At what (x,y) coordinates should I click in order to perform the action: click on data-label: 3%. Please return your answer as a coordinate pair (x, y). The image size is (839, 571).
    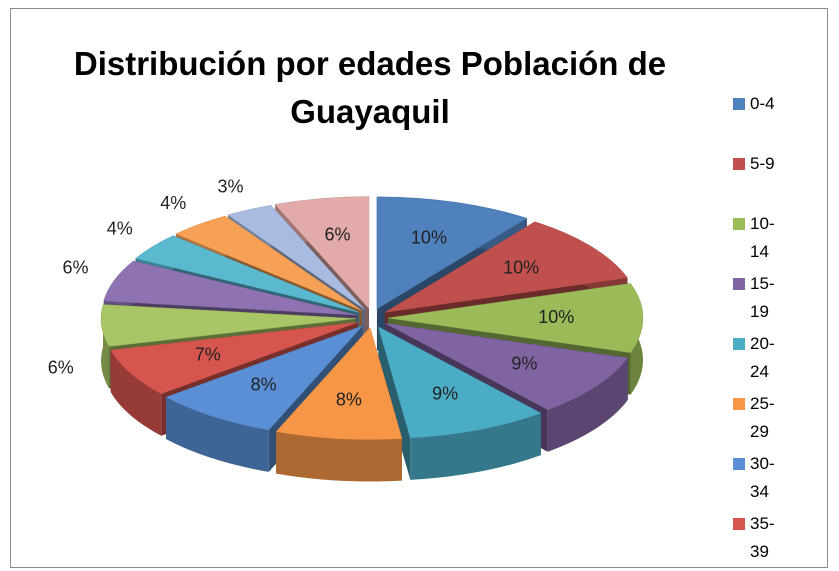
    Looking at the image, I should click on (230, 186).